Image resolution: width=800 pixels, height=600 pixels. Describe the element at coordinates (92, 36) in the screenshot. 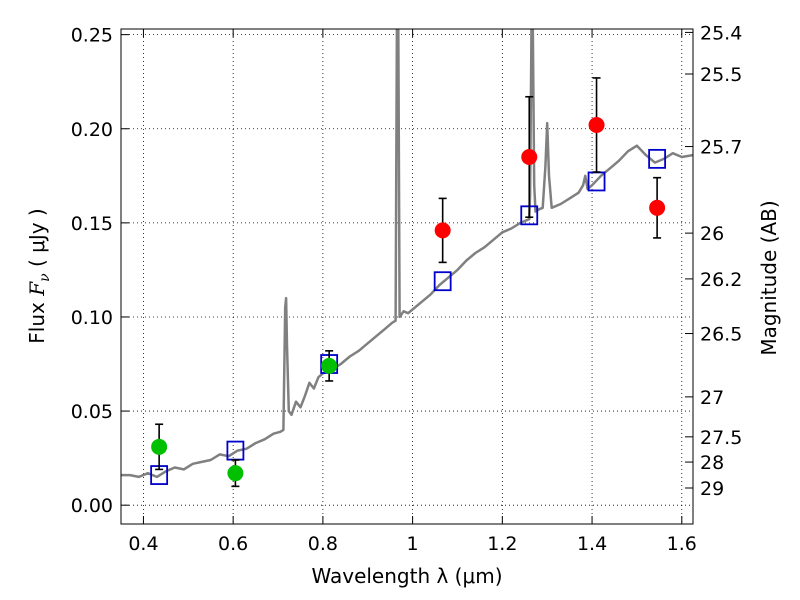

I see `y-tick-label: 0.25` at that location.